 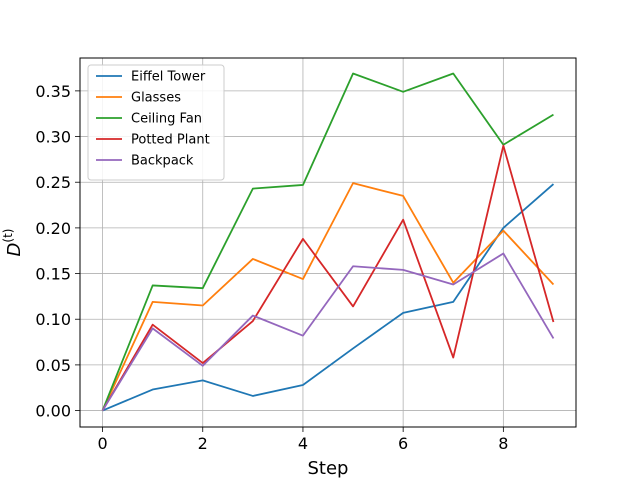 What do you see at coordinates (53, 319) in the screenshot?
I see `y-tick-label: 0.10` at bounding box center [53, 319].